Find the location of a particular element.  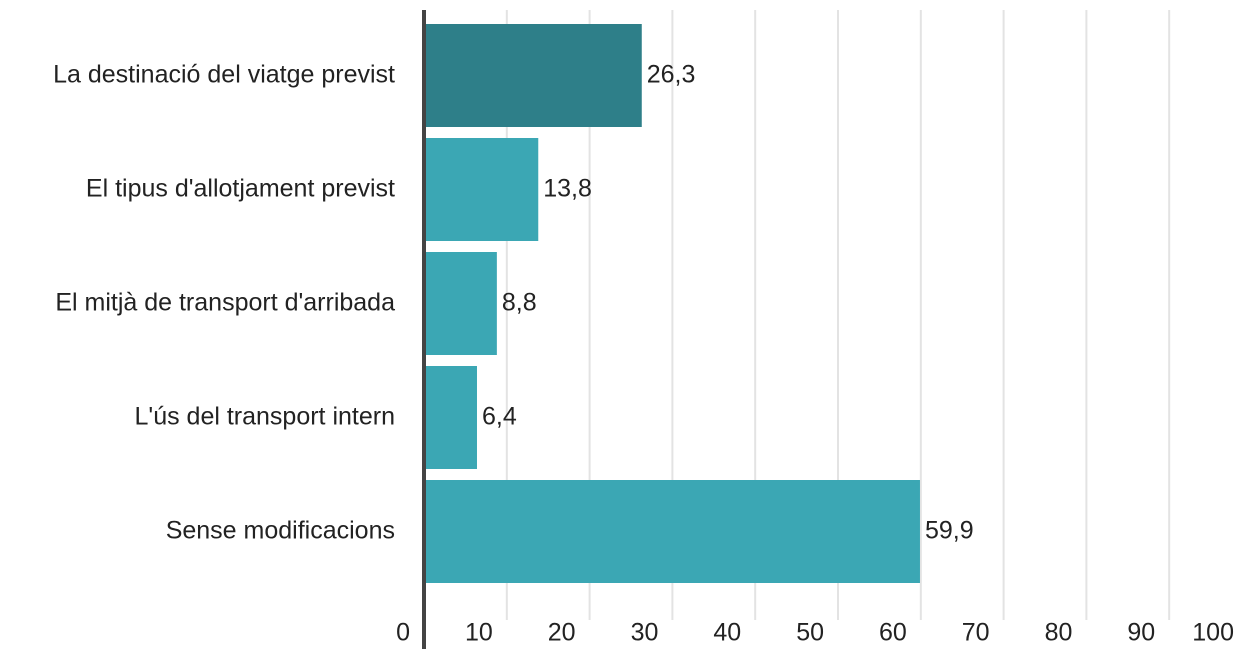

x-tick-label: 30 is located at coordinates (645, 633).